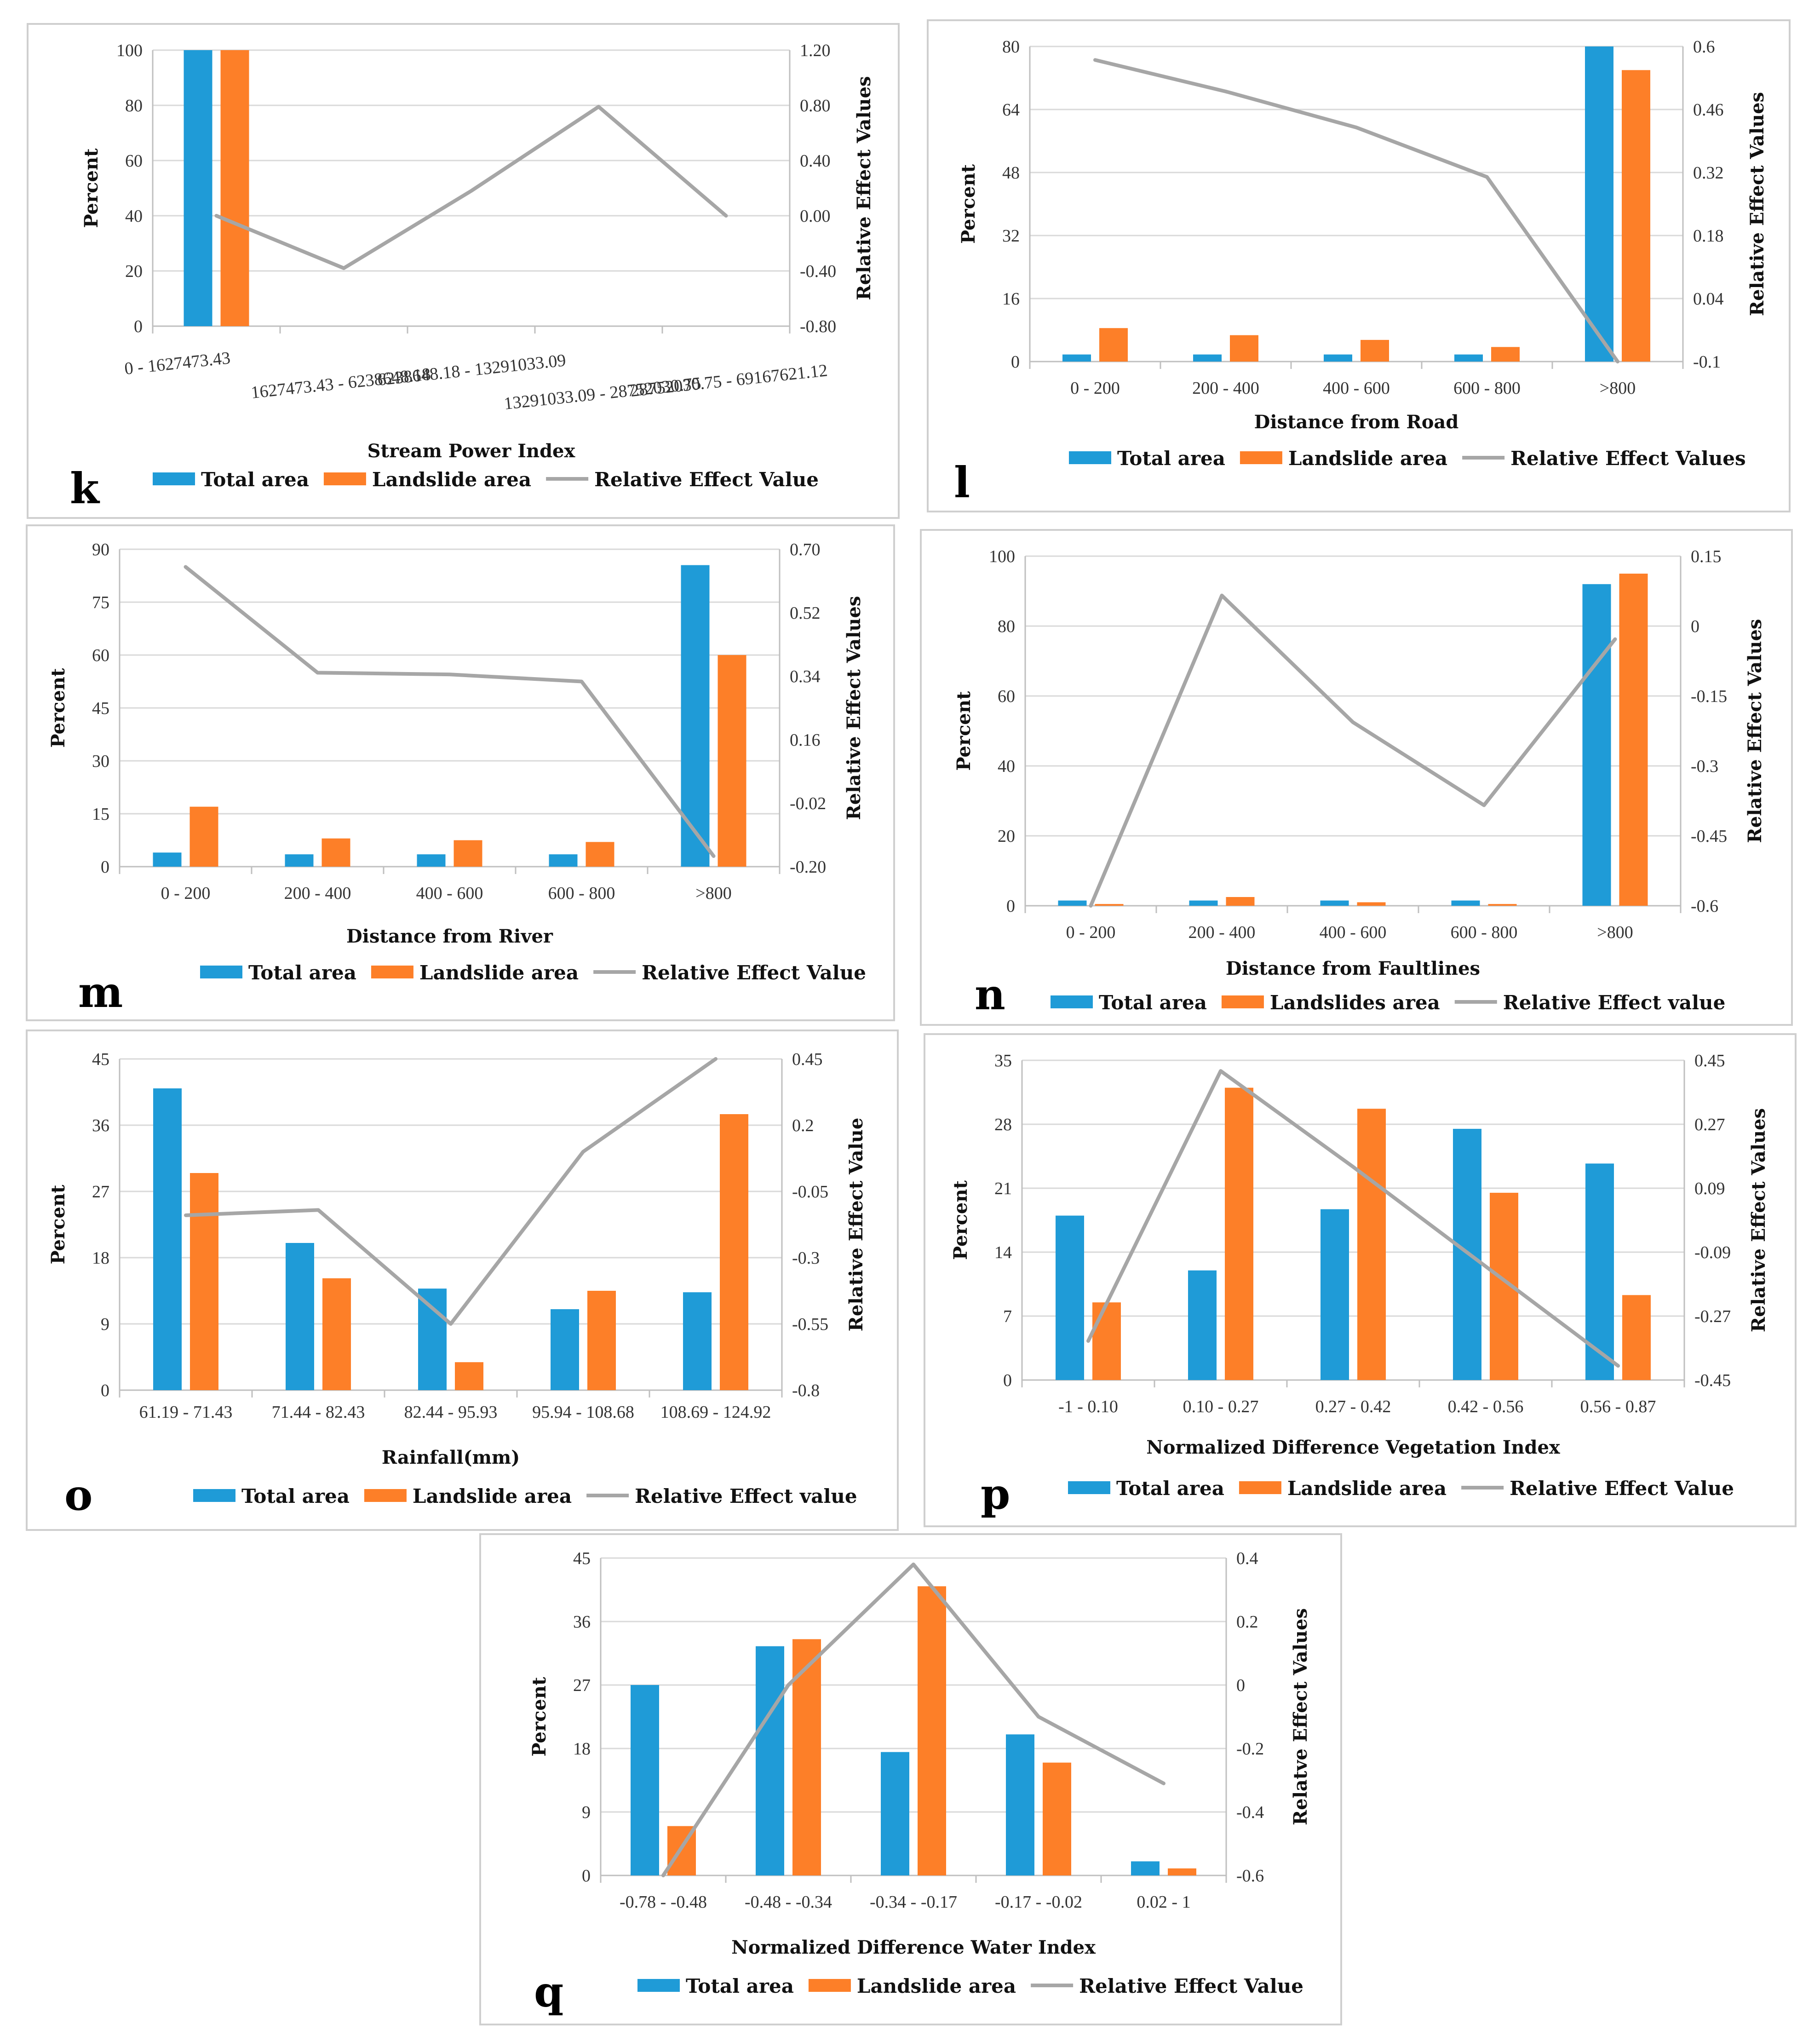 Image resolution: width=1820 pixels, height=2036 pixels. What do you see at coordinates (450, 711) in the screenshot?
I see `relative-effect-line` at bounding box center [450, 711].